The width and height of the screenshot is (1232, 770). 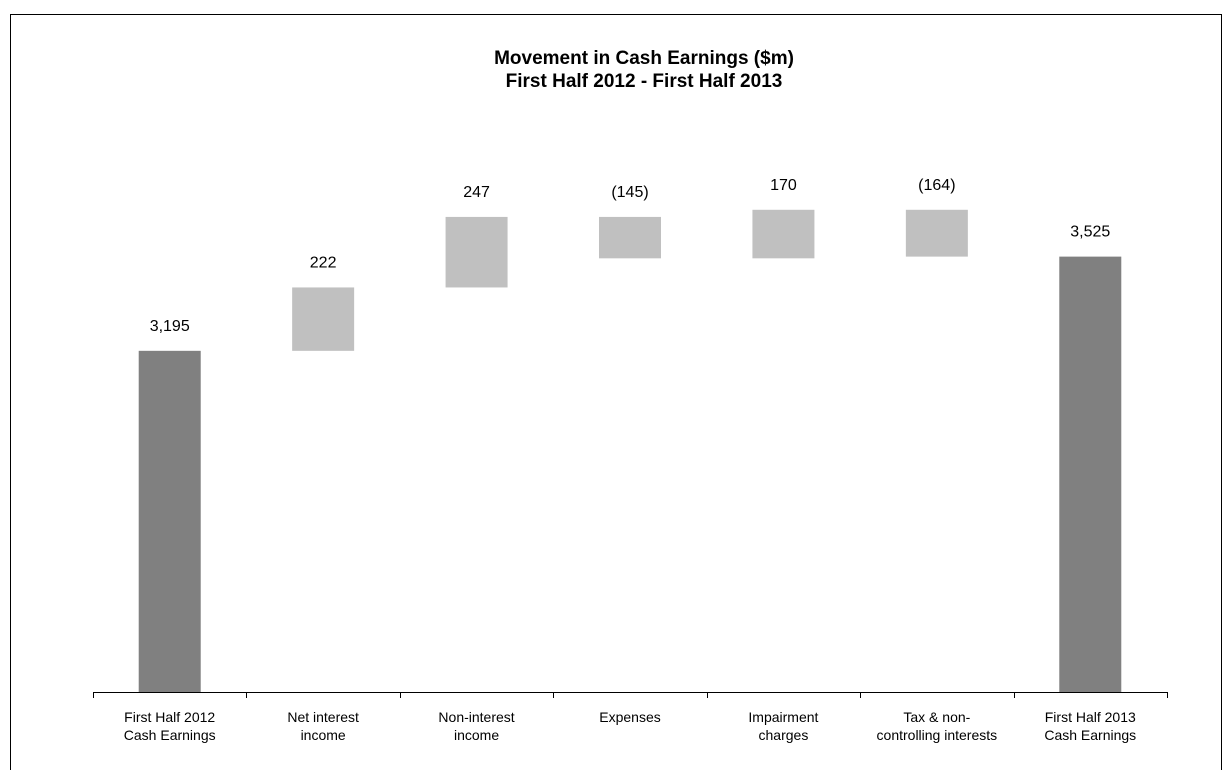 I want to click on x-tick-label: Tax & non- controlling interests, so click(x=937, y=726).